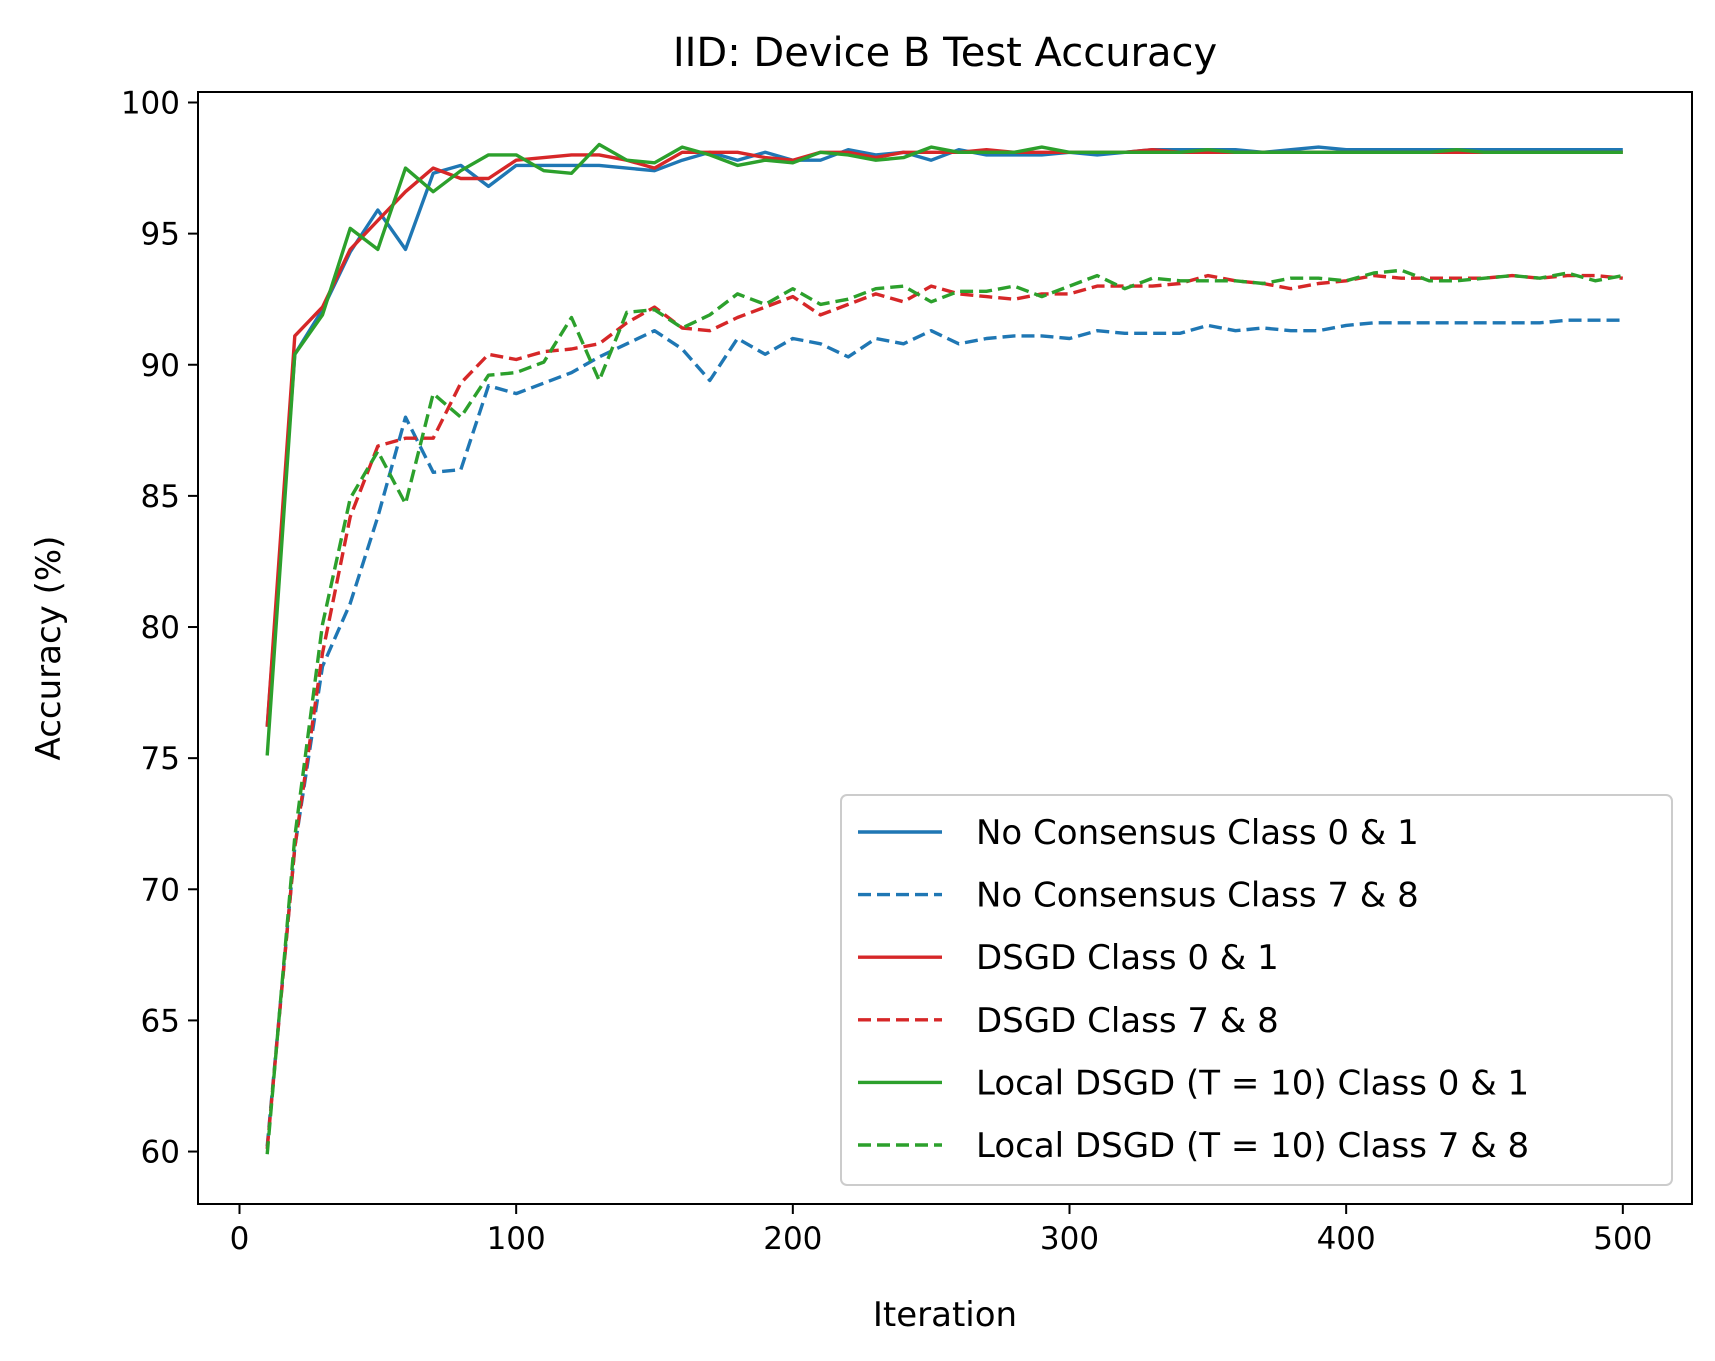  I want to click on y-tick-label: 60, so click(160, 1153).